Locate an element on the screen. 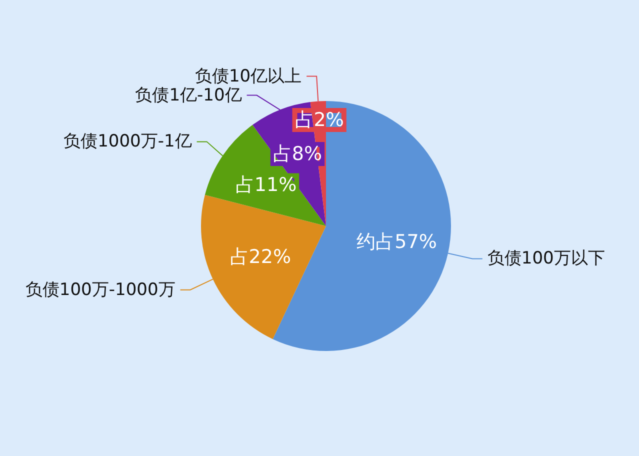 This screenshot has width=639, height=456. data-label: 约占57% is located at coordinates (396, 241).